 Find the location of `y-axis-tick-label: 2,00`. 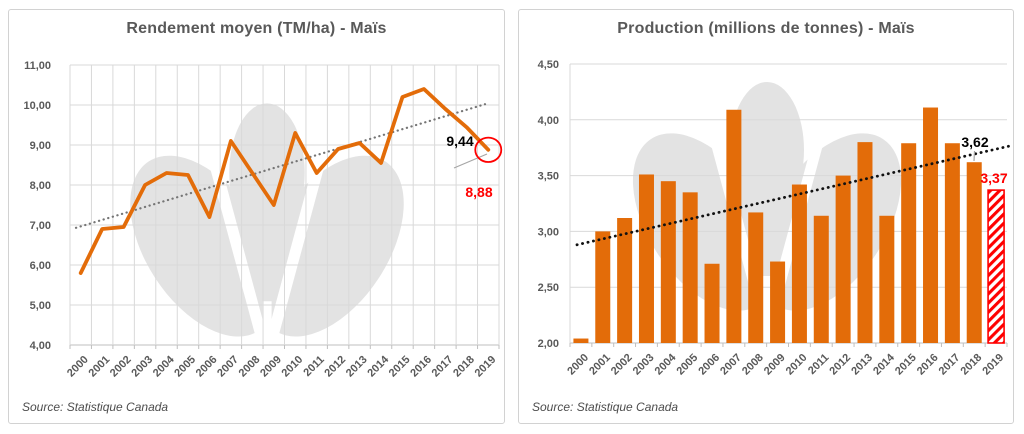

y-axis-tick-label: 2,00 is located at coordinates (548, 344).